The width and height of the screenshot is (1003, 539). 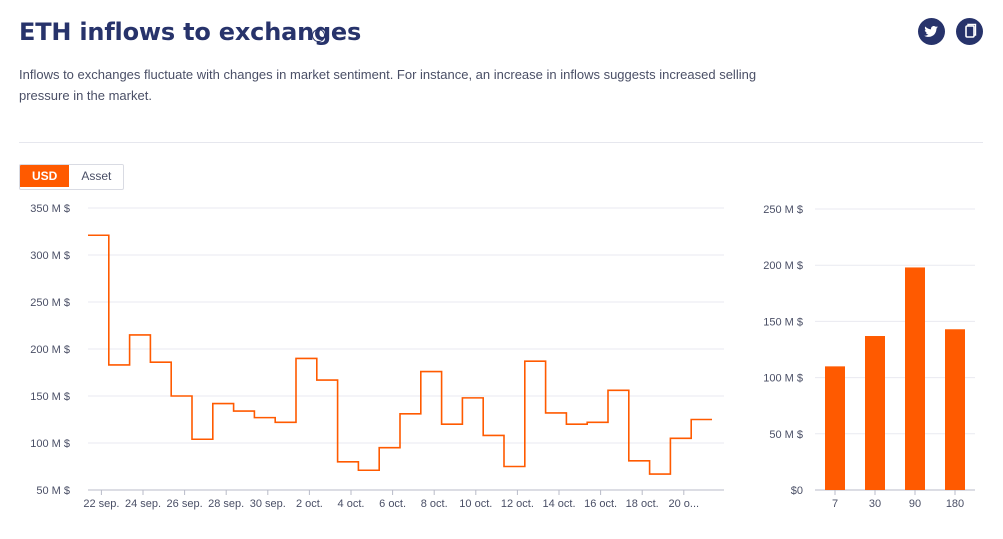 What do you see at coordinates (45, 176) in the screenshot?
I see `usd-toggle-button: USD` at bounding box center [45, 176].